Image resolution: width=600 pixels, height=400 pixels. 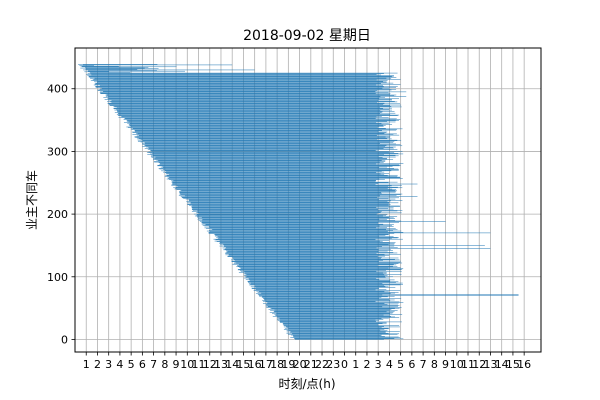 What do you see at coordinates (176, 364) in the screenshot?
I see `x-tick-label: 9` at bounding box center [176, 364].